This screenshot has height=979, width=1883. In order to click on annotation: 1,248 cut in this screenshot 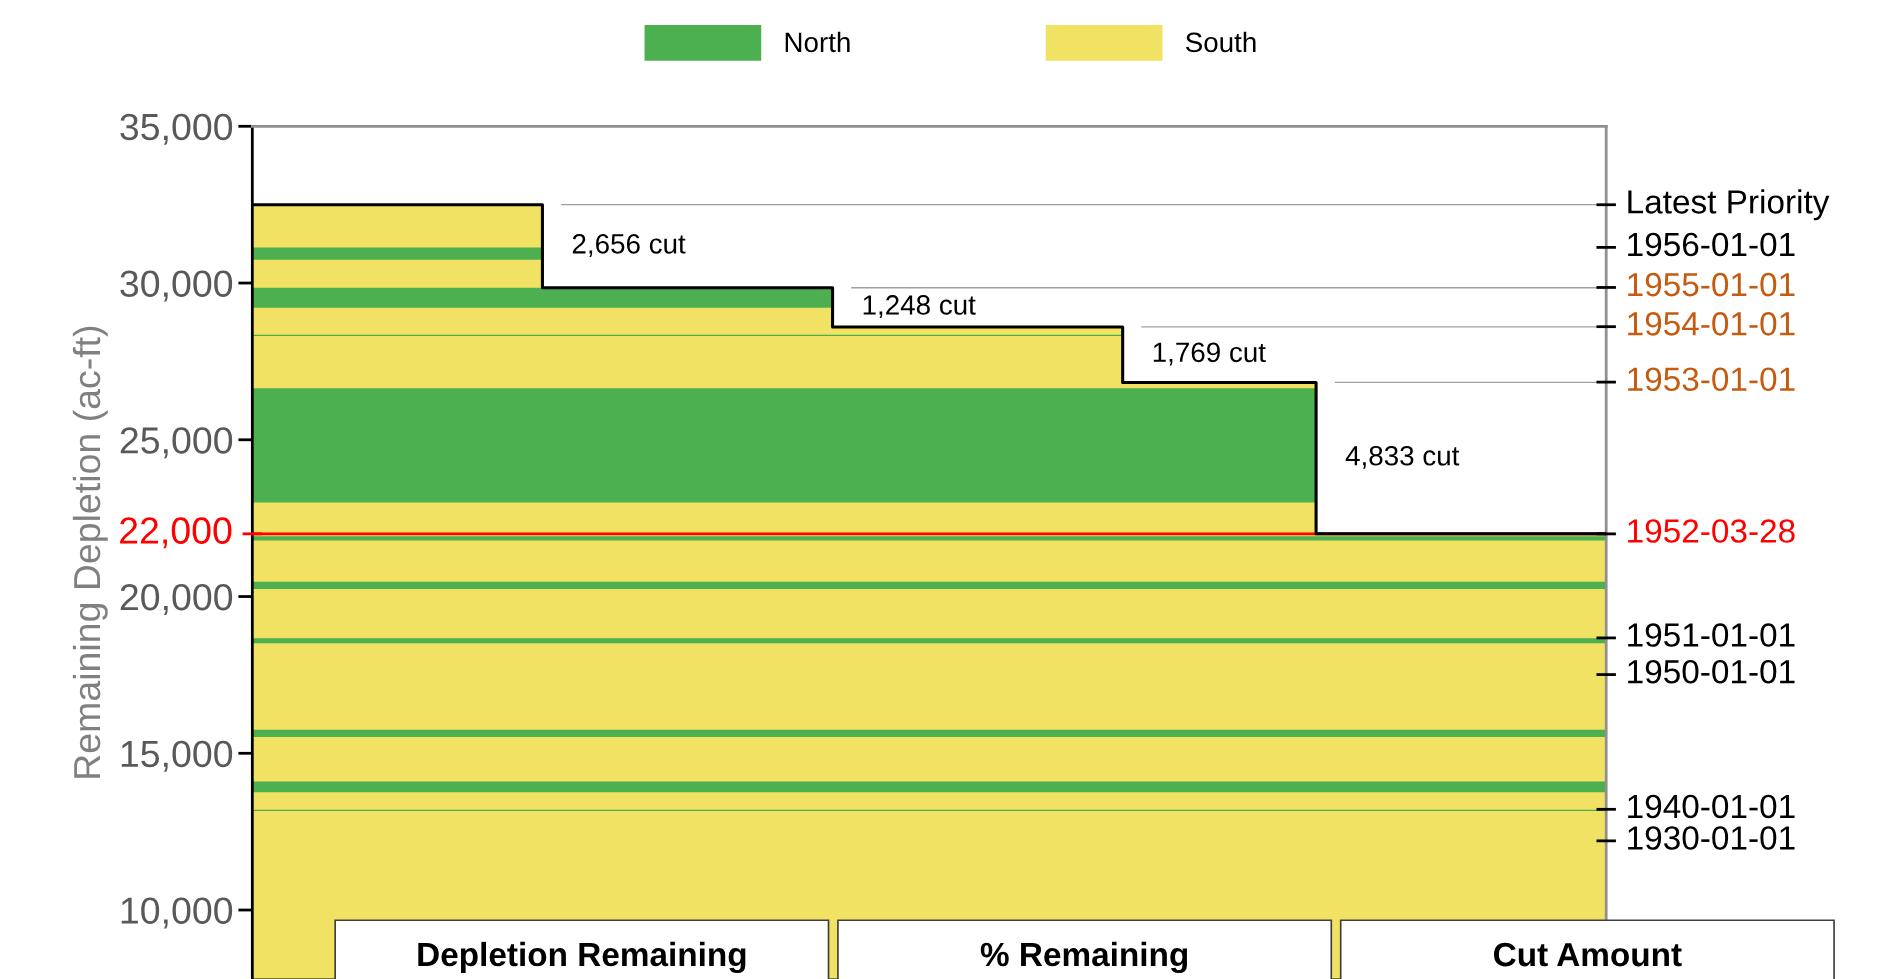, I will do `click(919, 307)`.